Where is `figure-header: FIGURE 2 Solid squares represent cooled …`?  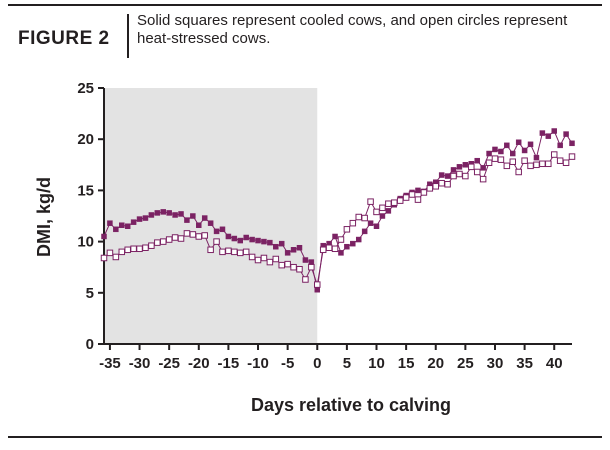
figure-header: FIGURE 2 Solid squares represent cooled … is located at coordinates (305, 34).